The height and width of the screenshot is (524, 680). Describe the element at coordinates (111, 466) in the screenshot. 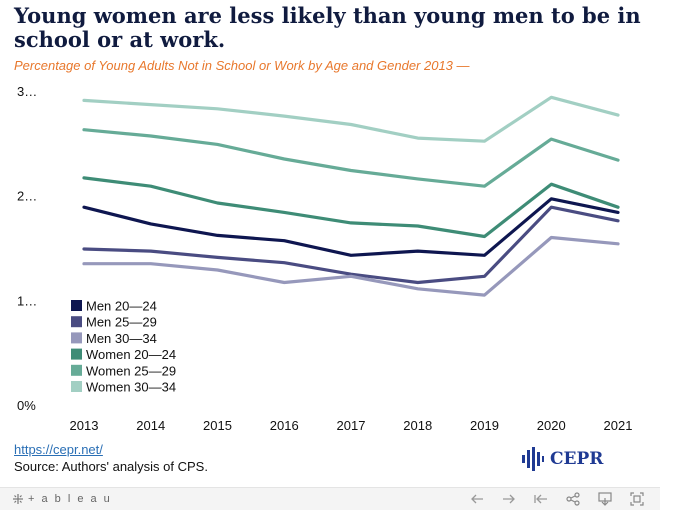

I see `source-note: Source: Authors' analysis of CPS.` at that location.